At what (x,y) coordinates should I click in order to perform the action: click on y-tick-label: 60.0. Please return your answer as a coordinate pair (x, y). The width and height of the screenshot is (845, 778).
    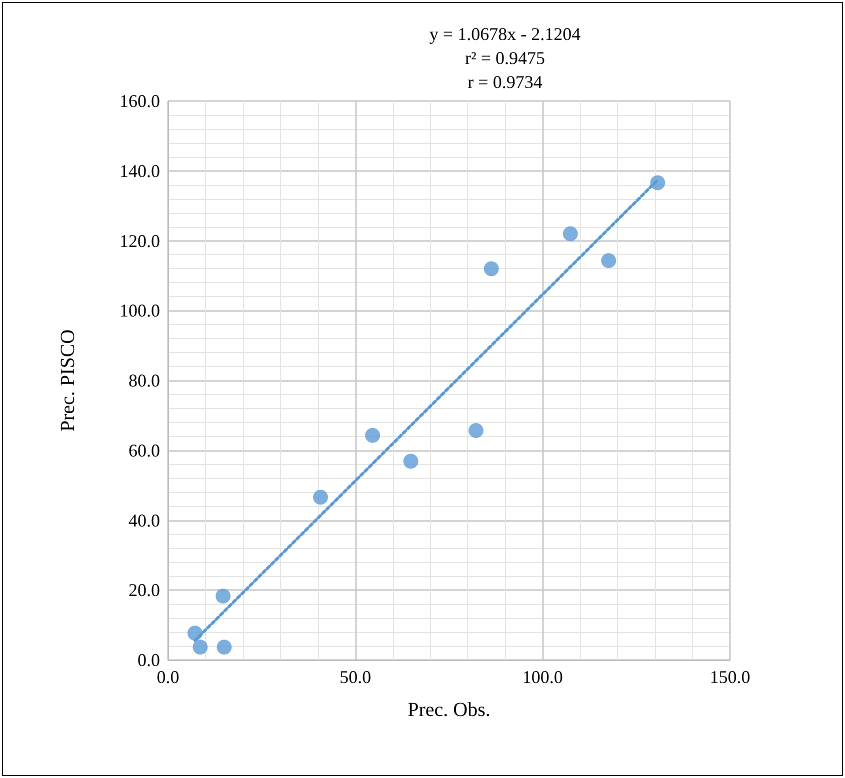
    Looking at the image, I should click on (144, 450).